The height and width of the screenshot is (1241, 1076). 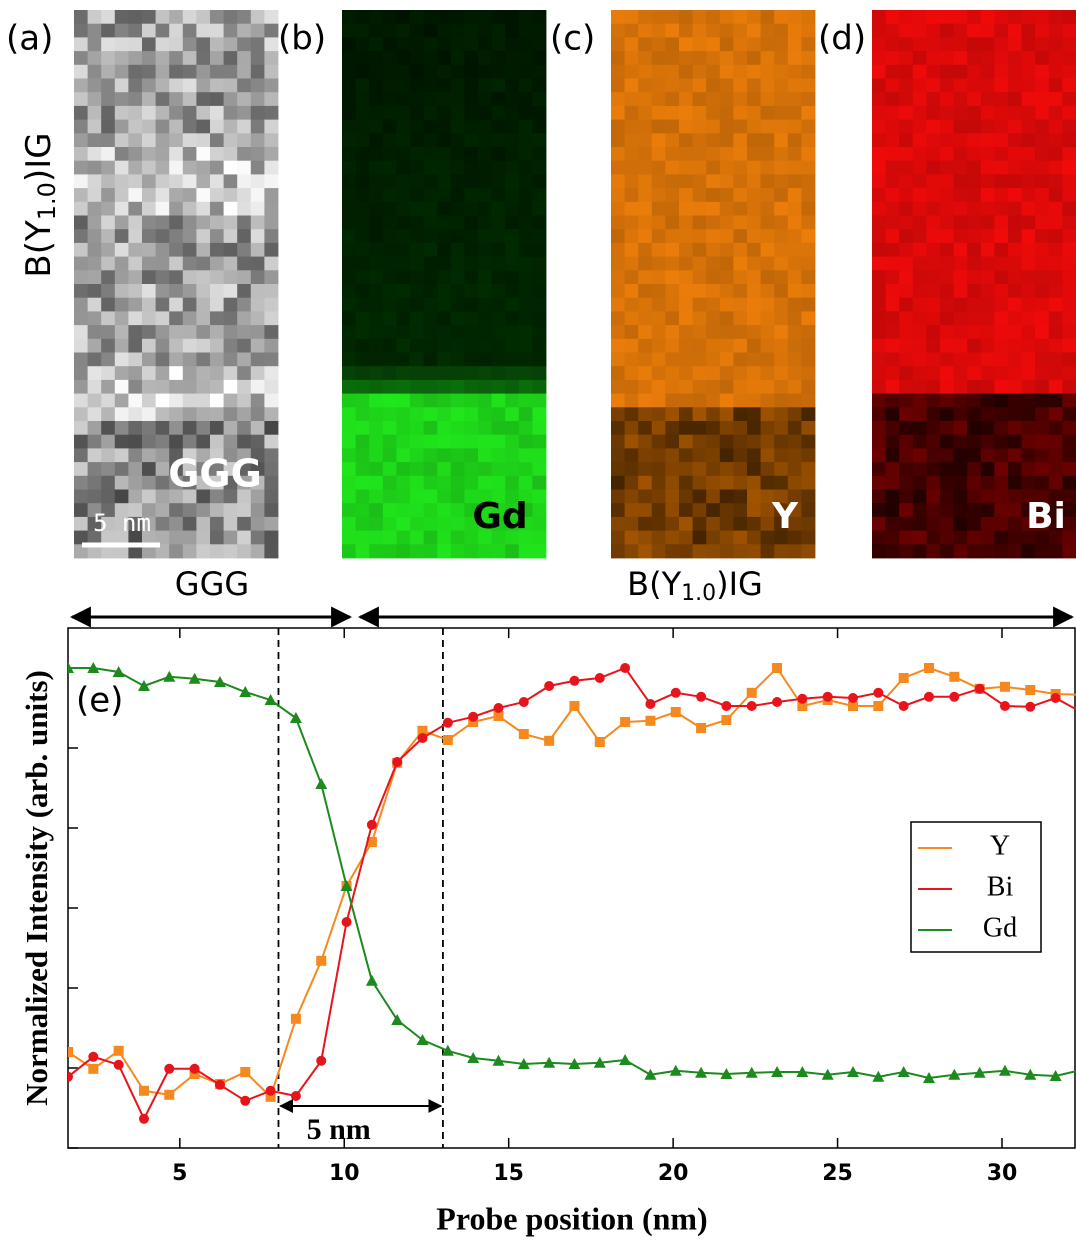 What do you see at coordinates (29, 39) in the screenshot?
I see `panel-label: (a)` at bounding box center [29, 39].